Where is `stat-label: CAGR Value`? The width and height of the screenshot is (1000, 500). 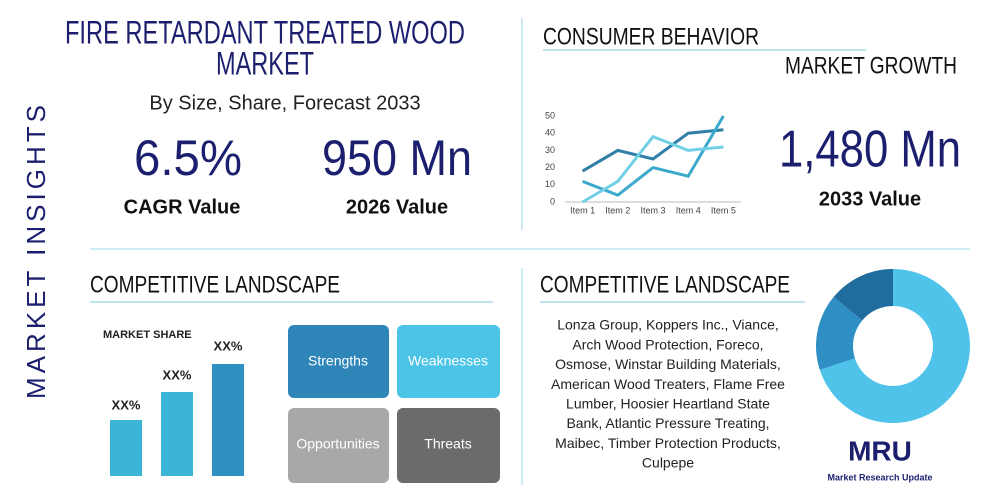 stat-label: CAGR Value is located at coordinates (182, 207).